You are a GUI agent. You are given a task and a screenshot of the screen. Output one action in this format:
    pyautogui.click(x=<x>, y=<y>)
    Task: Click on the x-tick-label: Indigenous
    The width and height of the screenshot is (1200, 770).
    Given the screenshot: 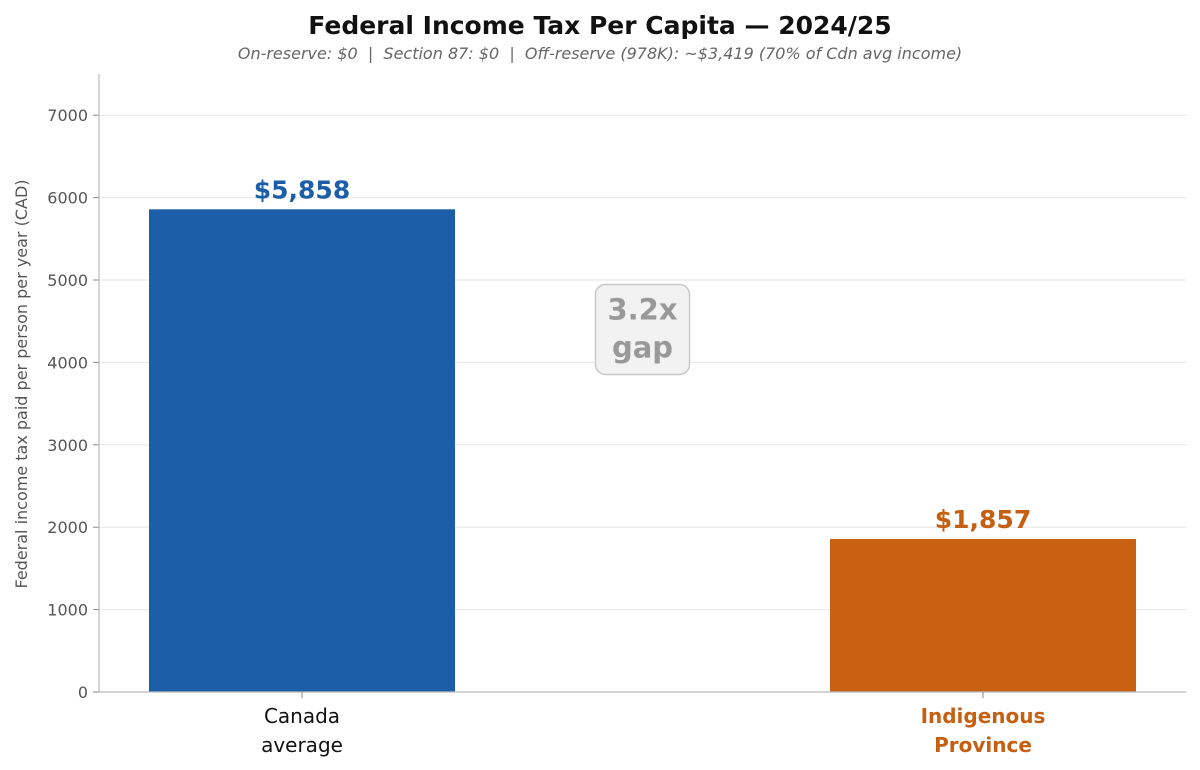 What is the action you would take?
    pyautogui.click(x=983, y=716)
    